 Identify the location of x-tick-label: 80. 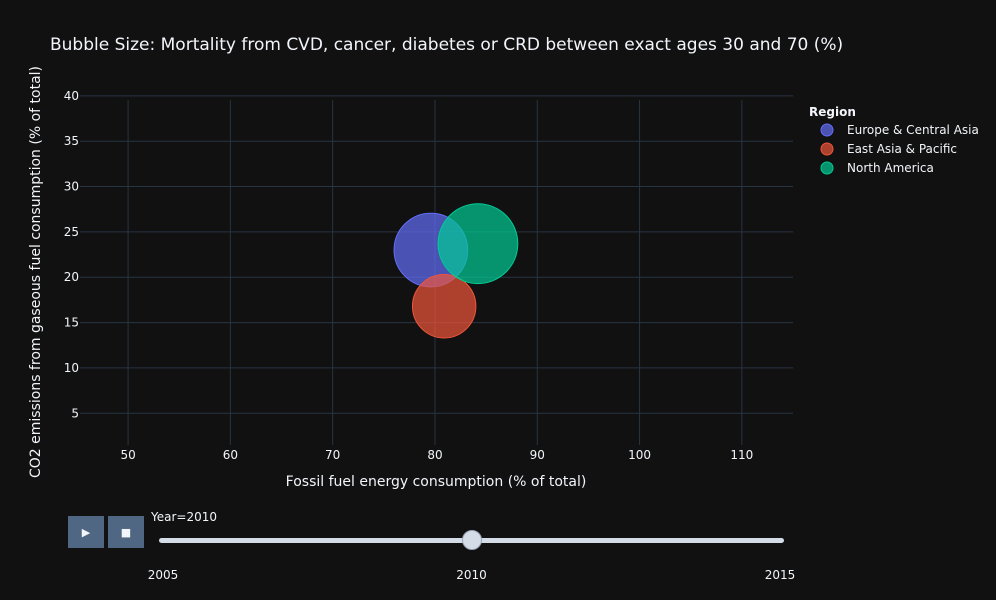
(434, 455).